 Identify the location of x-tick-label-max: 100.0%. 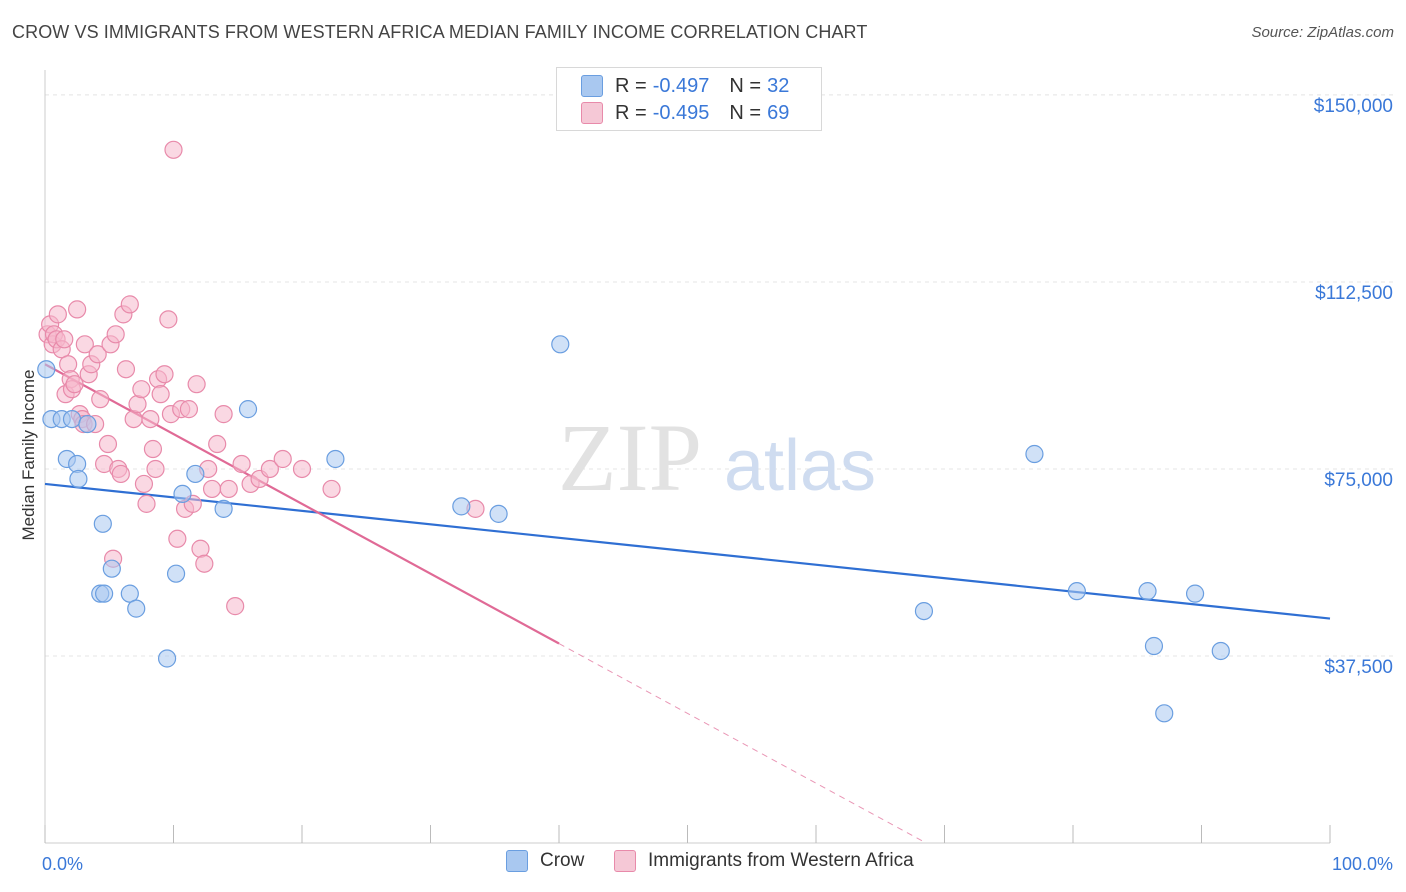
(1362, 864).